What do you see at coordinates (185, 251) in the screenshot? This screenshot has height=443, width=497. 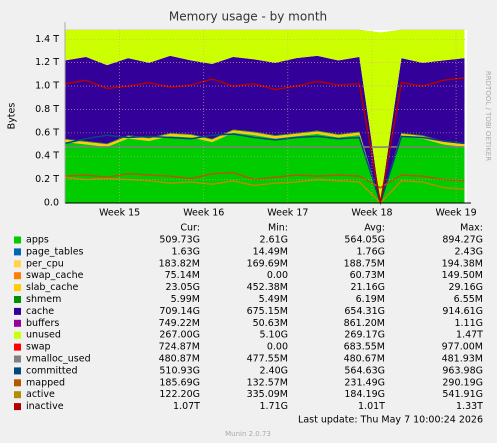 I see `stat-value: 1.63G` at bounding box center [185, 251].